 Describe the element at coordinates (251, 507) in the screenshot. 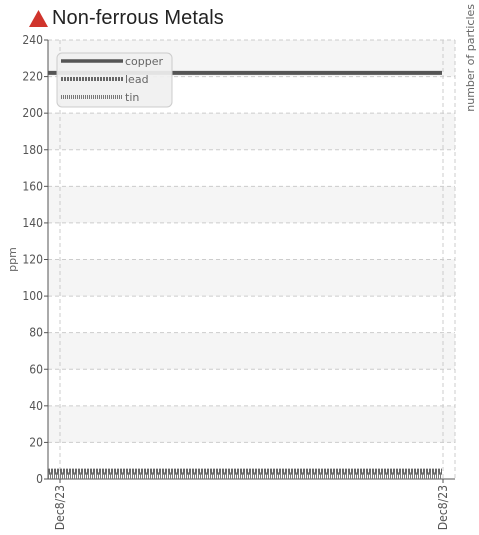

I see `x-tick-labels: Dec8/23 Dec8/23` at that location.